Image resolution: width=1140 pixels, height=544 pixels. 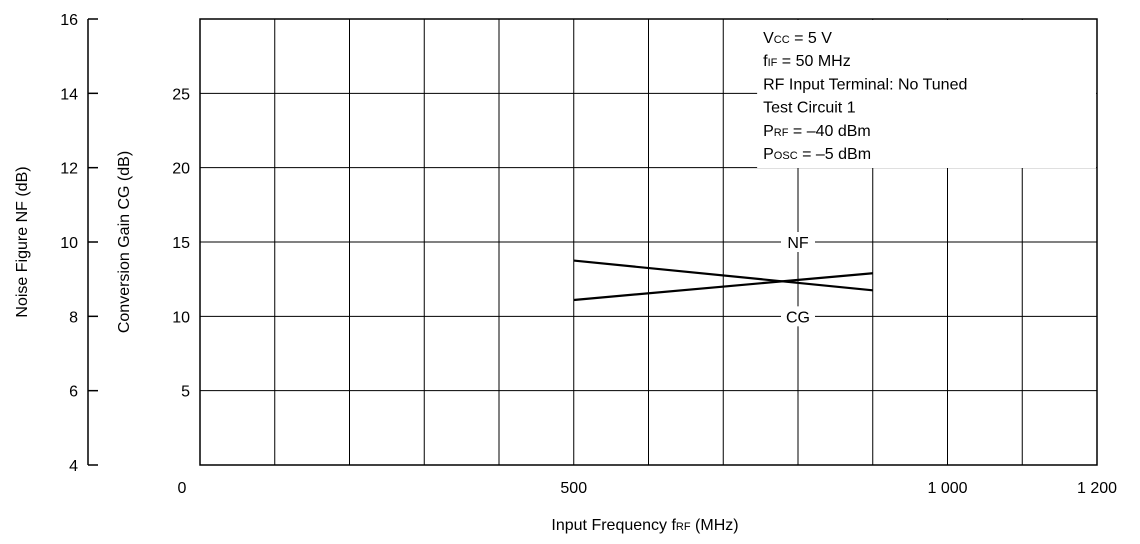 I want to click on x-axis-title-main: Input Frequency f, so click(x=613, y=525).